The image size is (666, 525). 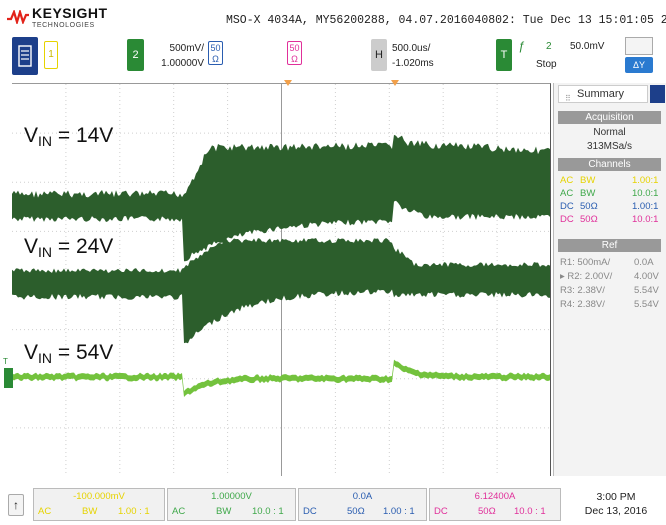 What do you see at coordinates (657, 94) in the screenshot?
I see `panel-menu-button` at bounding box center [657, 94].